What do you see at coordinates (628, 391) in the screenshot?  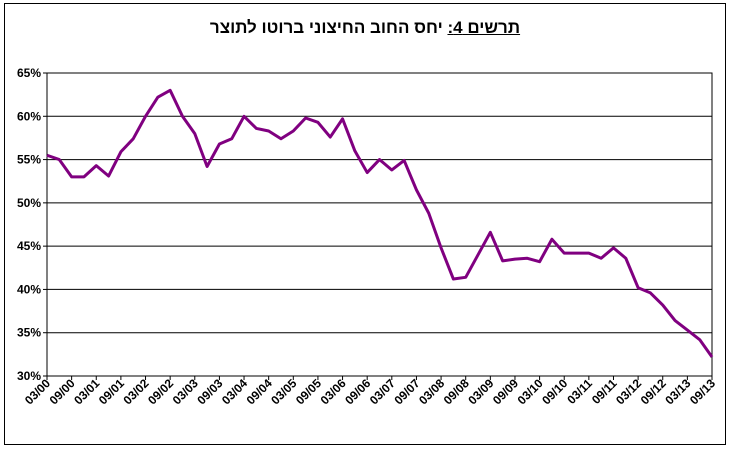 I see `x-tick-label: 03/12` at bounding box center [628, 391].